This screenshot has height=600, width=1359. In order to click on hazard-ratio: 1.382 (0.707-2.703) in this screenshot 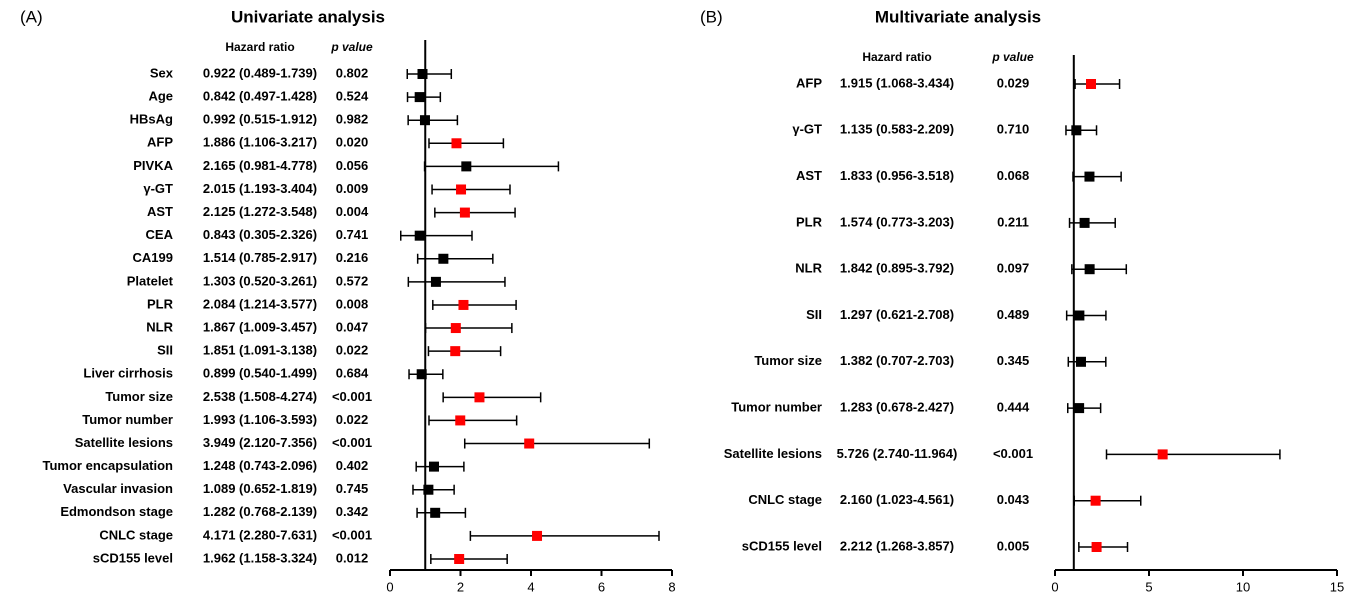, I will do `click(897, 360)`.